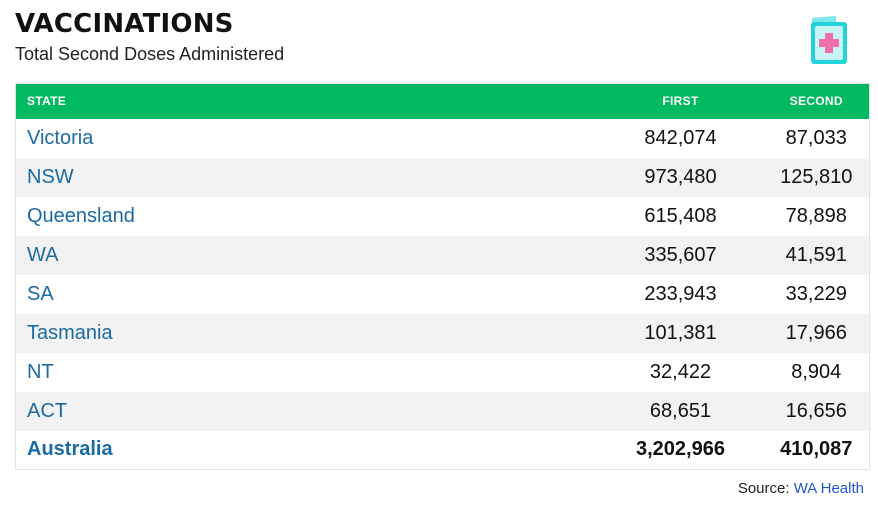 The height and width of the screenshot is (506, 878). I want to click on source-label: Source:, so click(765, 488).